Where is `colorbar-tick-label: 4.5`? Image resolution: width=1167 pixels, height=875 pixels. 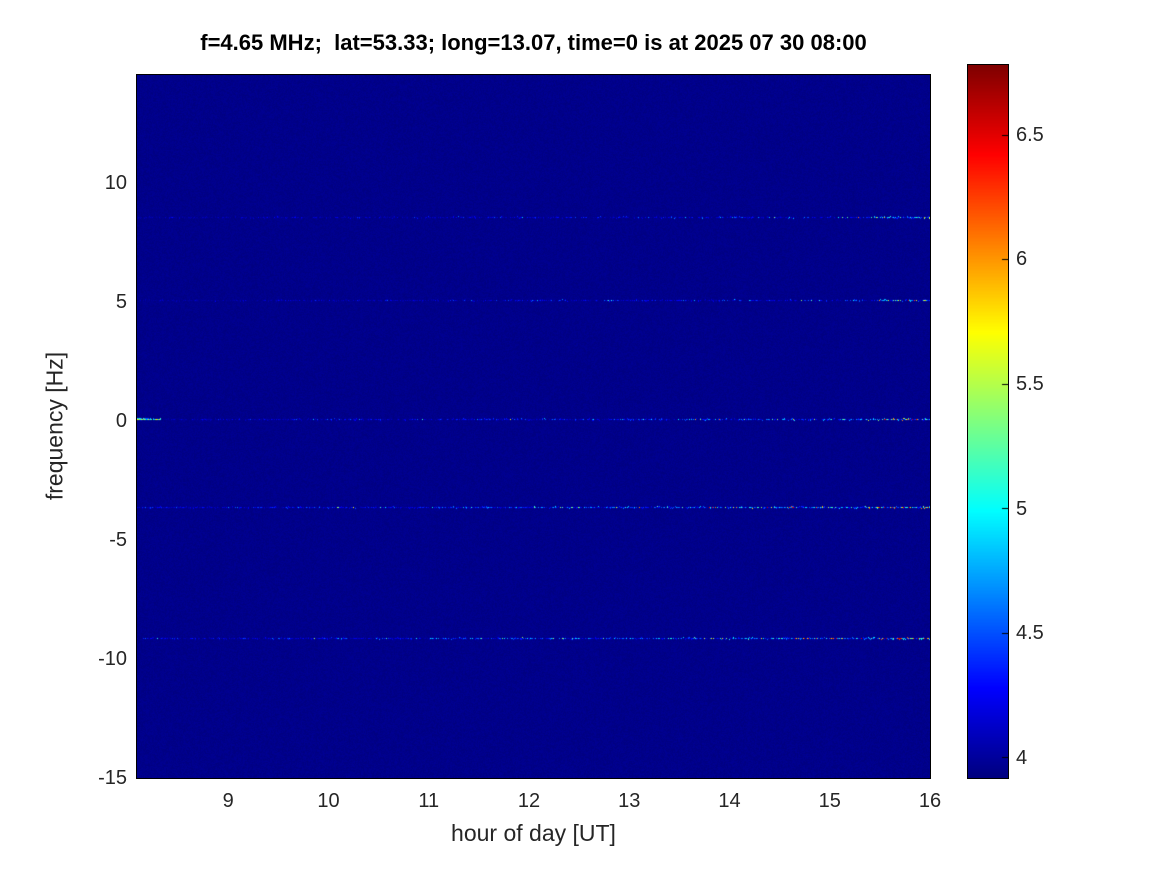 colorbar-tick-label: 4.5 is located at coordinates (1030, 633).